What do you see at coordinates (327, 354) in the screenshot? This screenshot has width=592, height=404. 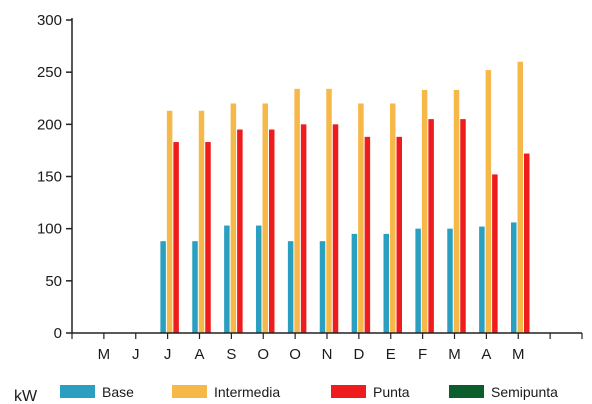 I see `x-tick-label: N` at bounding box center [327, 354].